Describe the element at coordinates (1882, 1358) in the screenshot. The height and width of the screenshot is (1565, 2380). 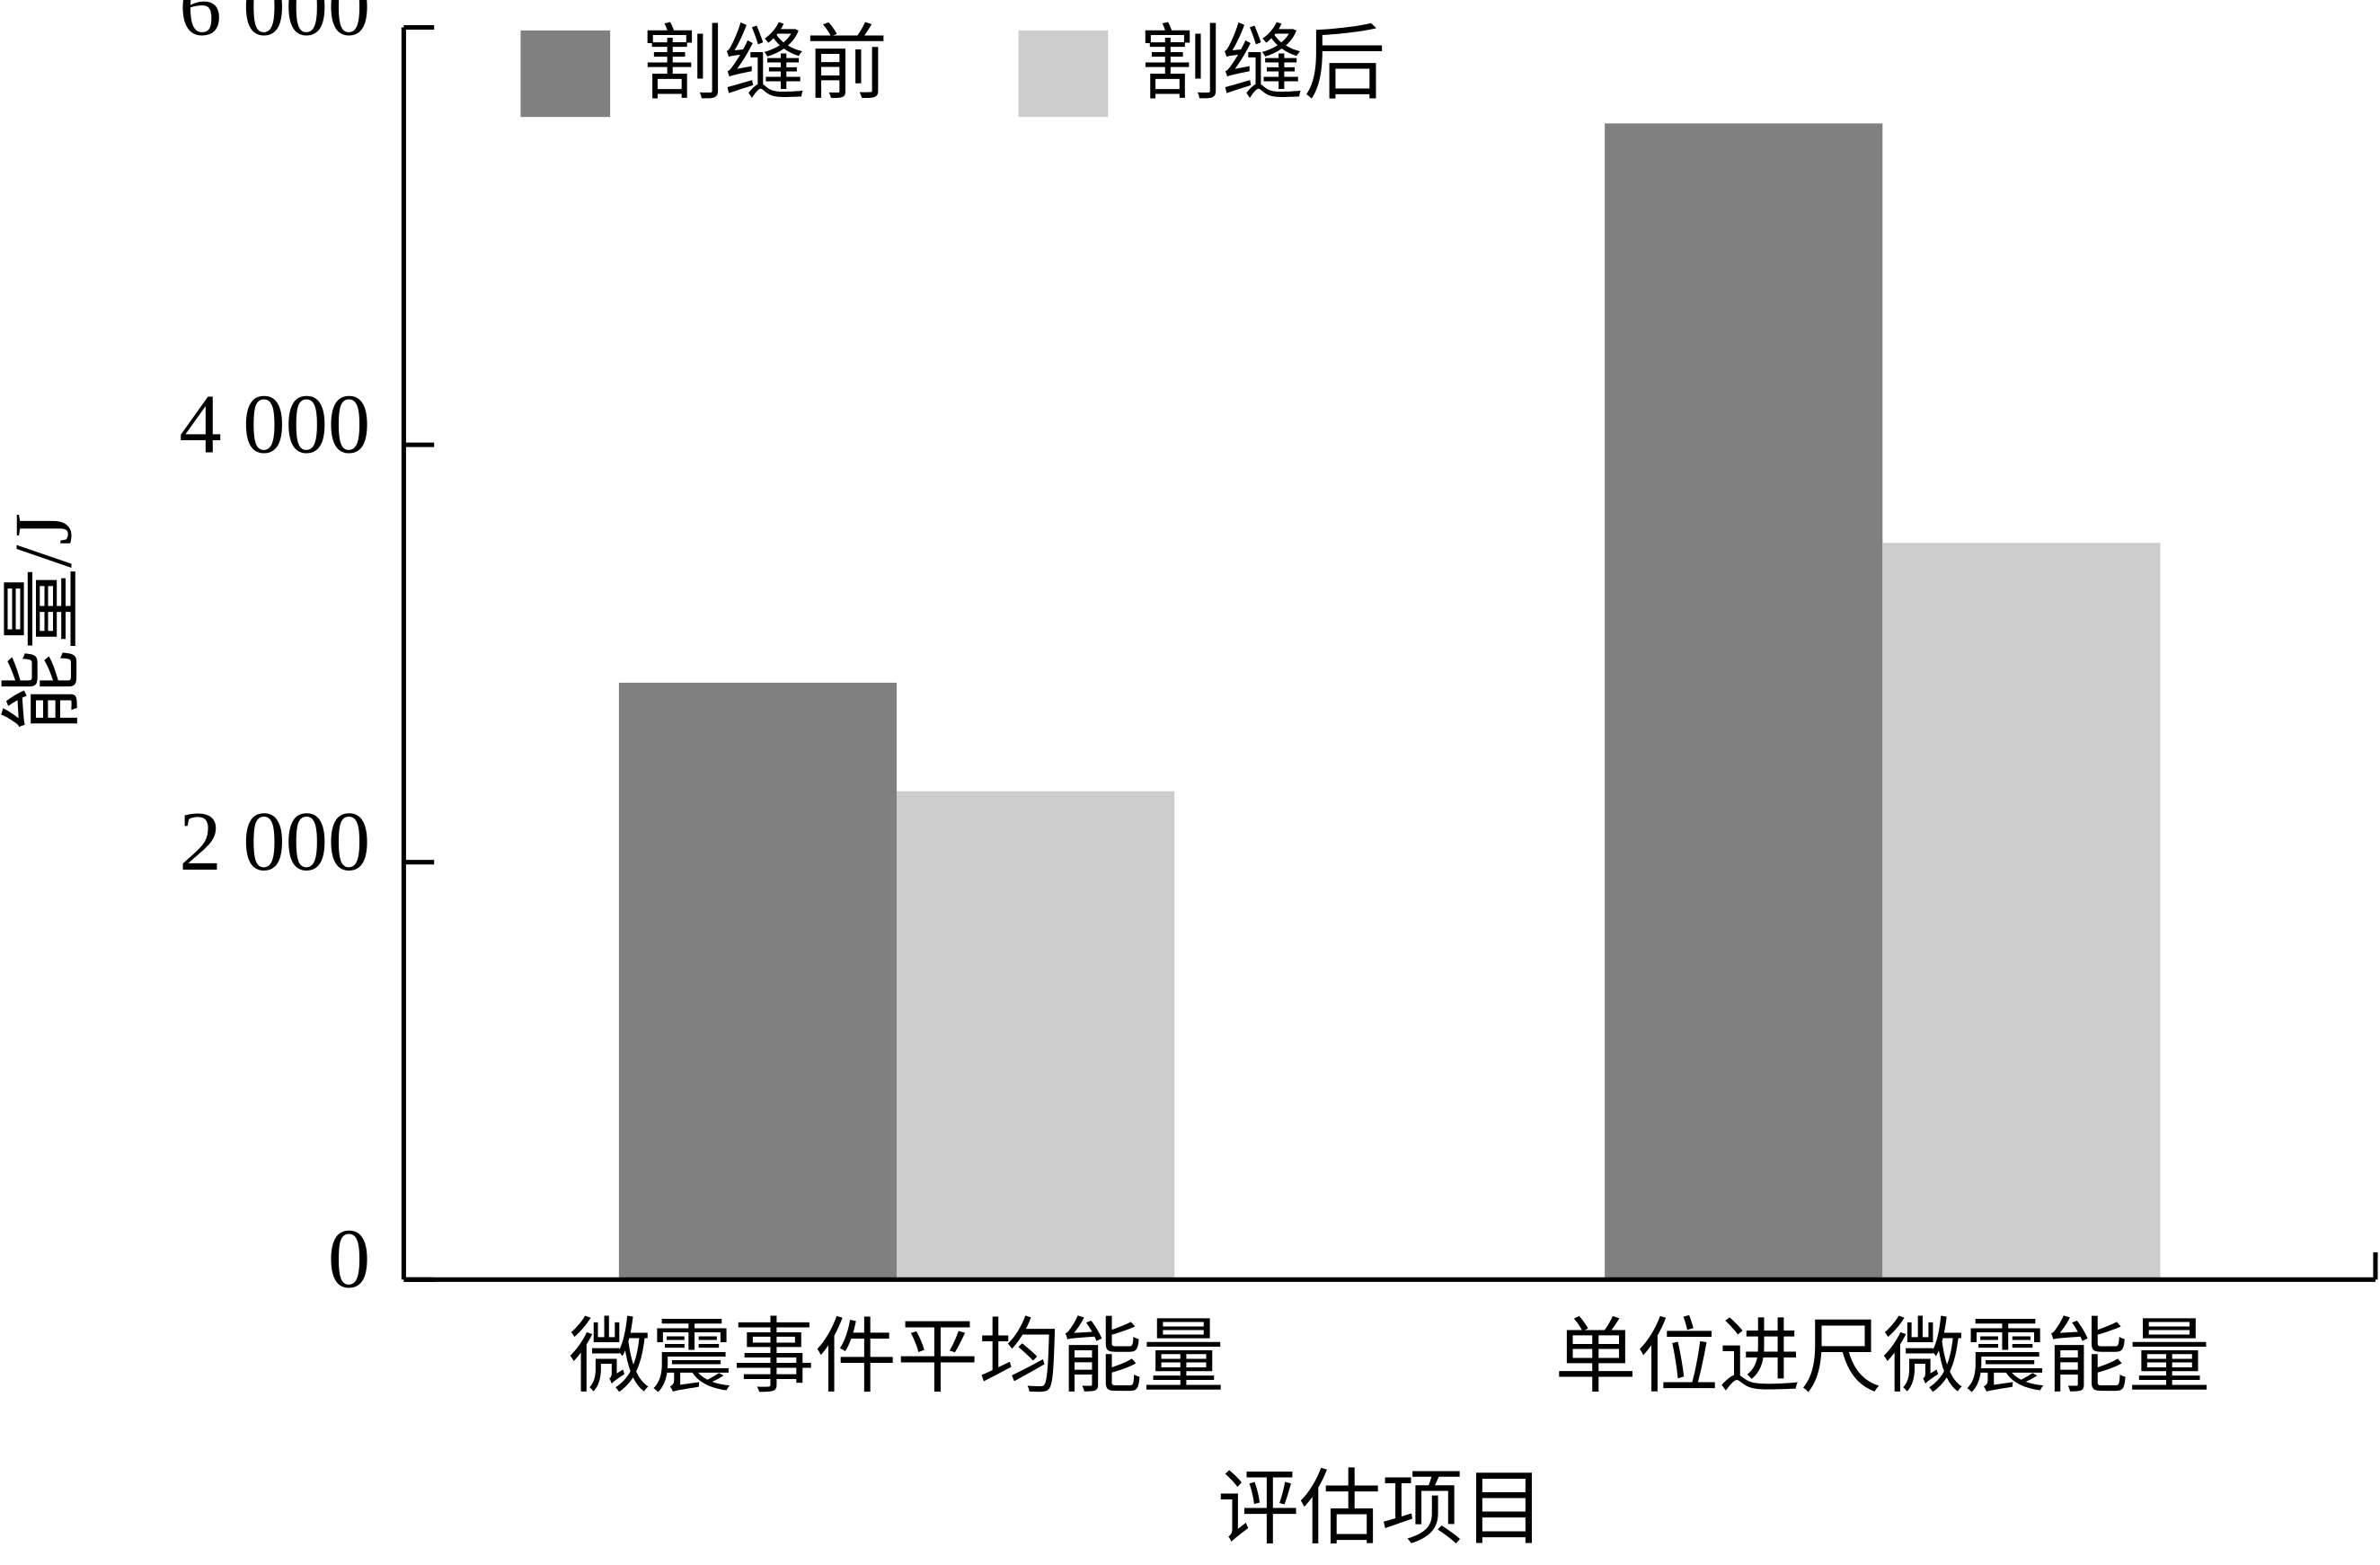
I see `x-tick-label: 单位进尺微震能量` at that location.